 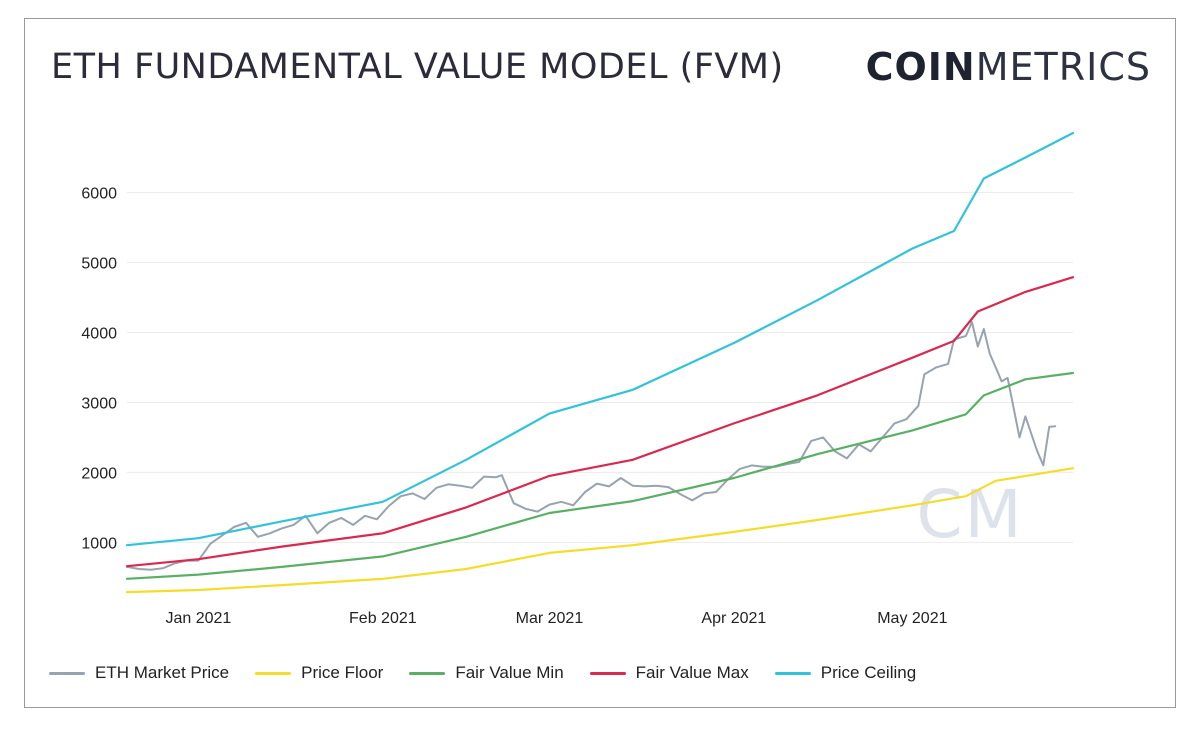 I want to click on y-tick-label: 6000, so click(x=99, y=193).